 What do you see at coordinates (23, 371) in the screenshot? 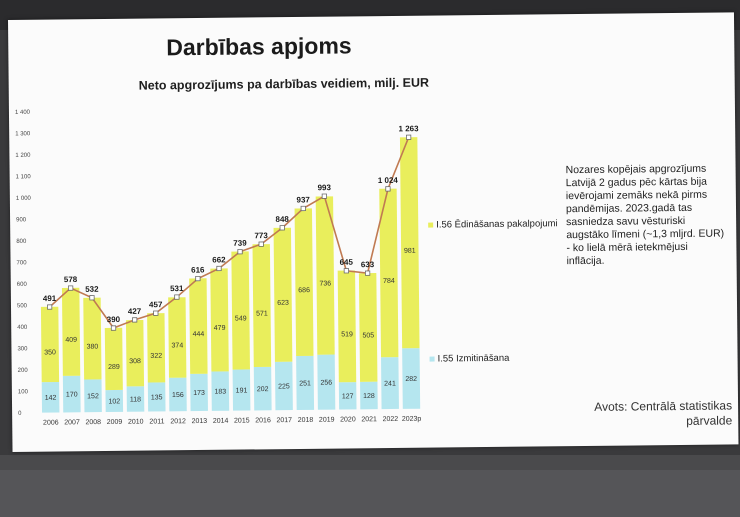
I see `y-tick-label: 200` at bounding box center [23, 371].